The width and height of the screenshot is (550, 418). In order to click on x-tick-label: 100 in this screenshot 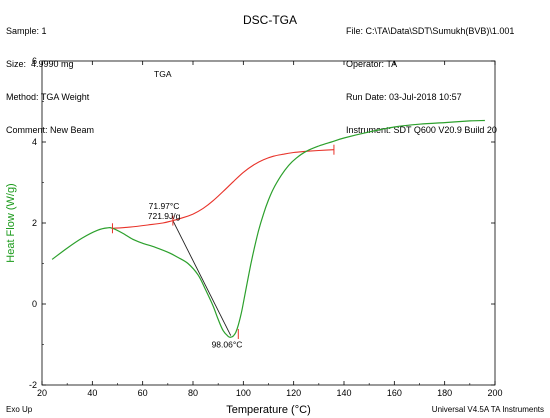, I will do `click(243, 393)`.